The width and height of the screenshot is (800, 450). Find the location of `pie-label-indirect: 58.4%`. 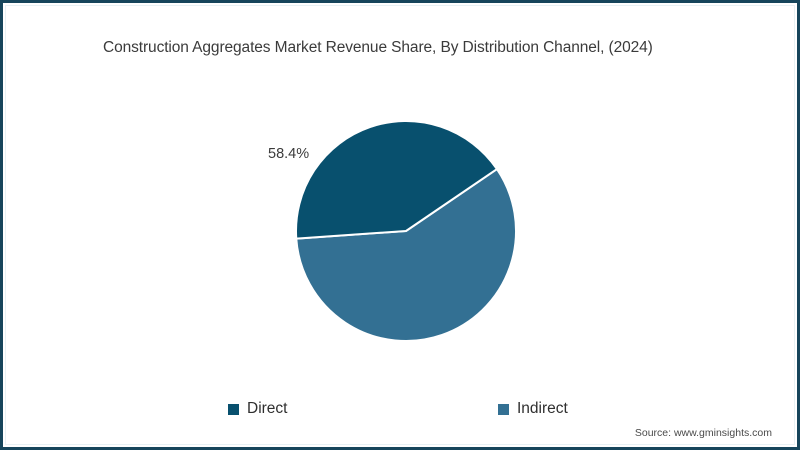

pie-label-indirect: 58.4% is located at coordinates (289, 154).